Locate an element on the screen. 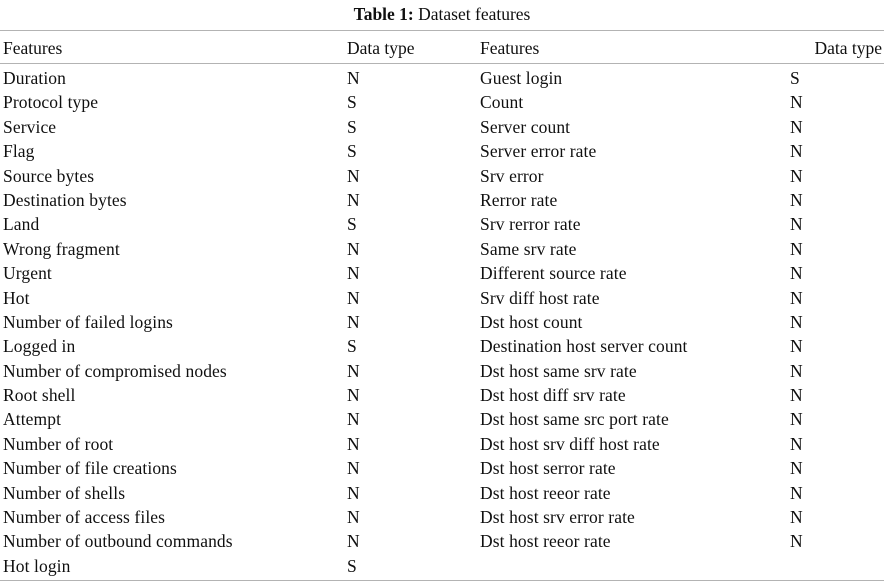 This screenshot has height=587, width=884. table-row: Different source rate N is located at coordinates (677, 273).